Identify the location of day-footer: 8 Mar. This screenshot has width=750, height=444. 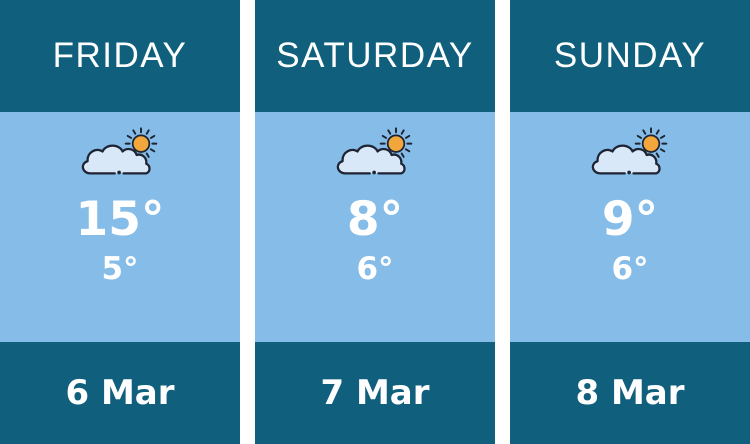
(630, 393).